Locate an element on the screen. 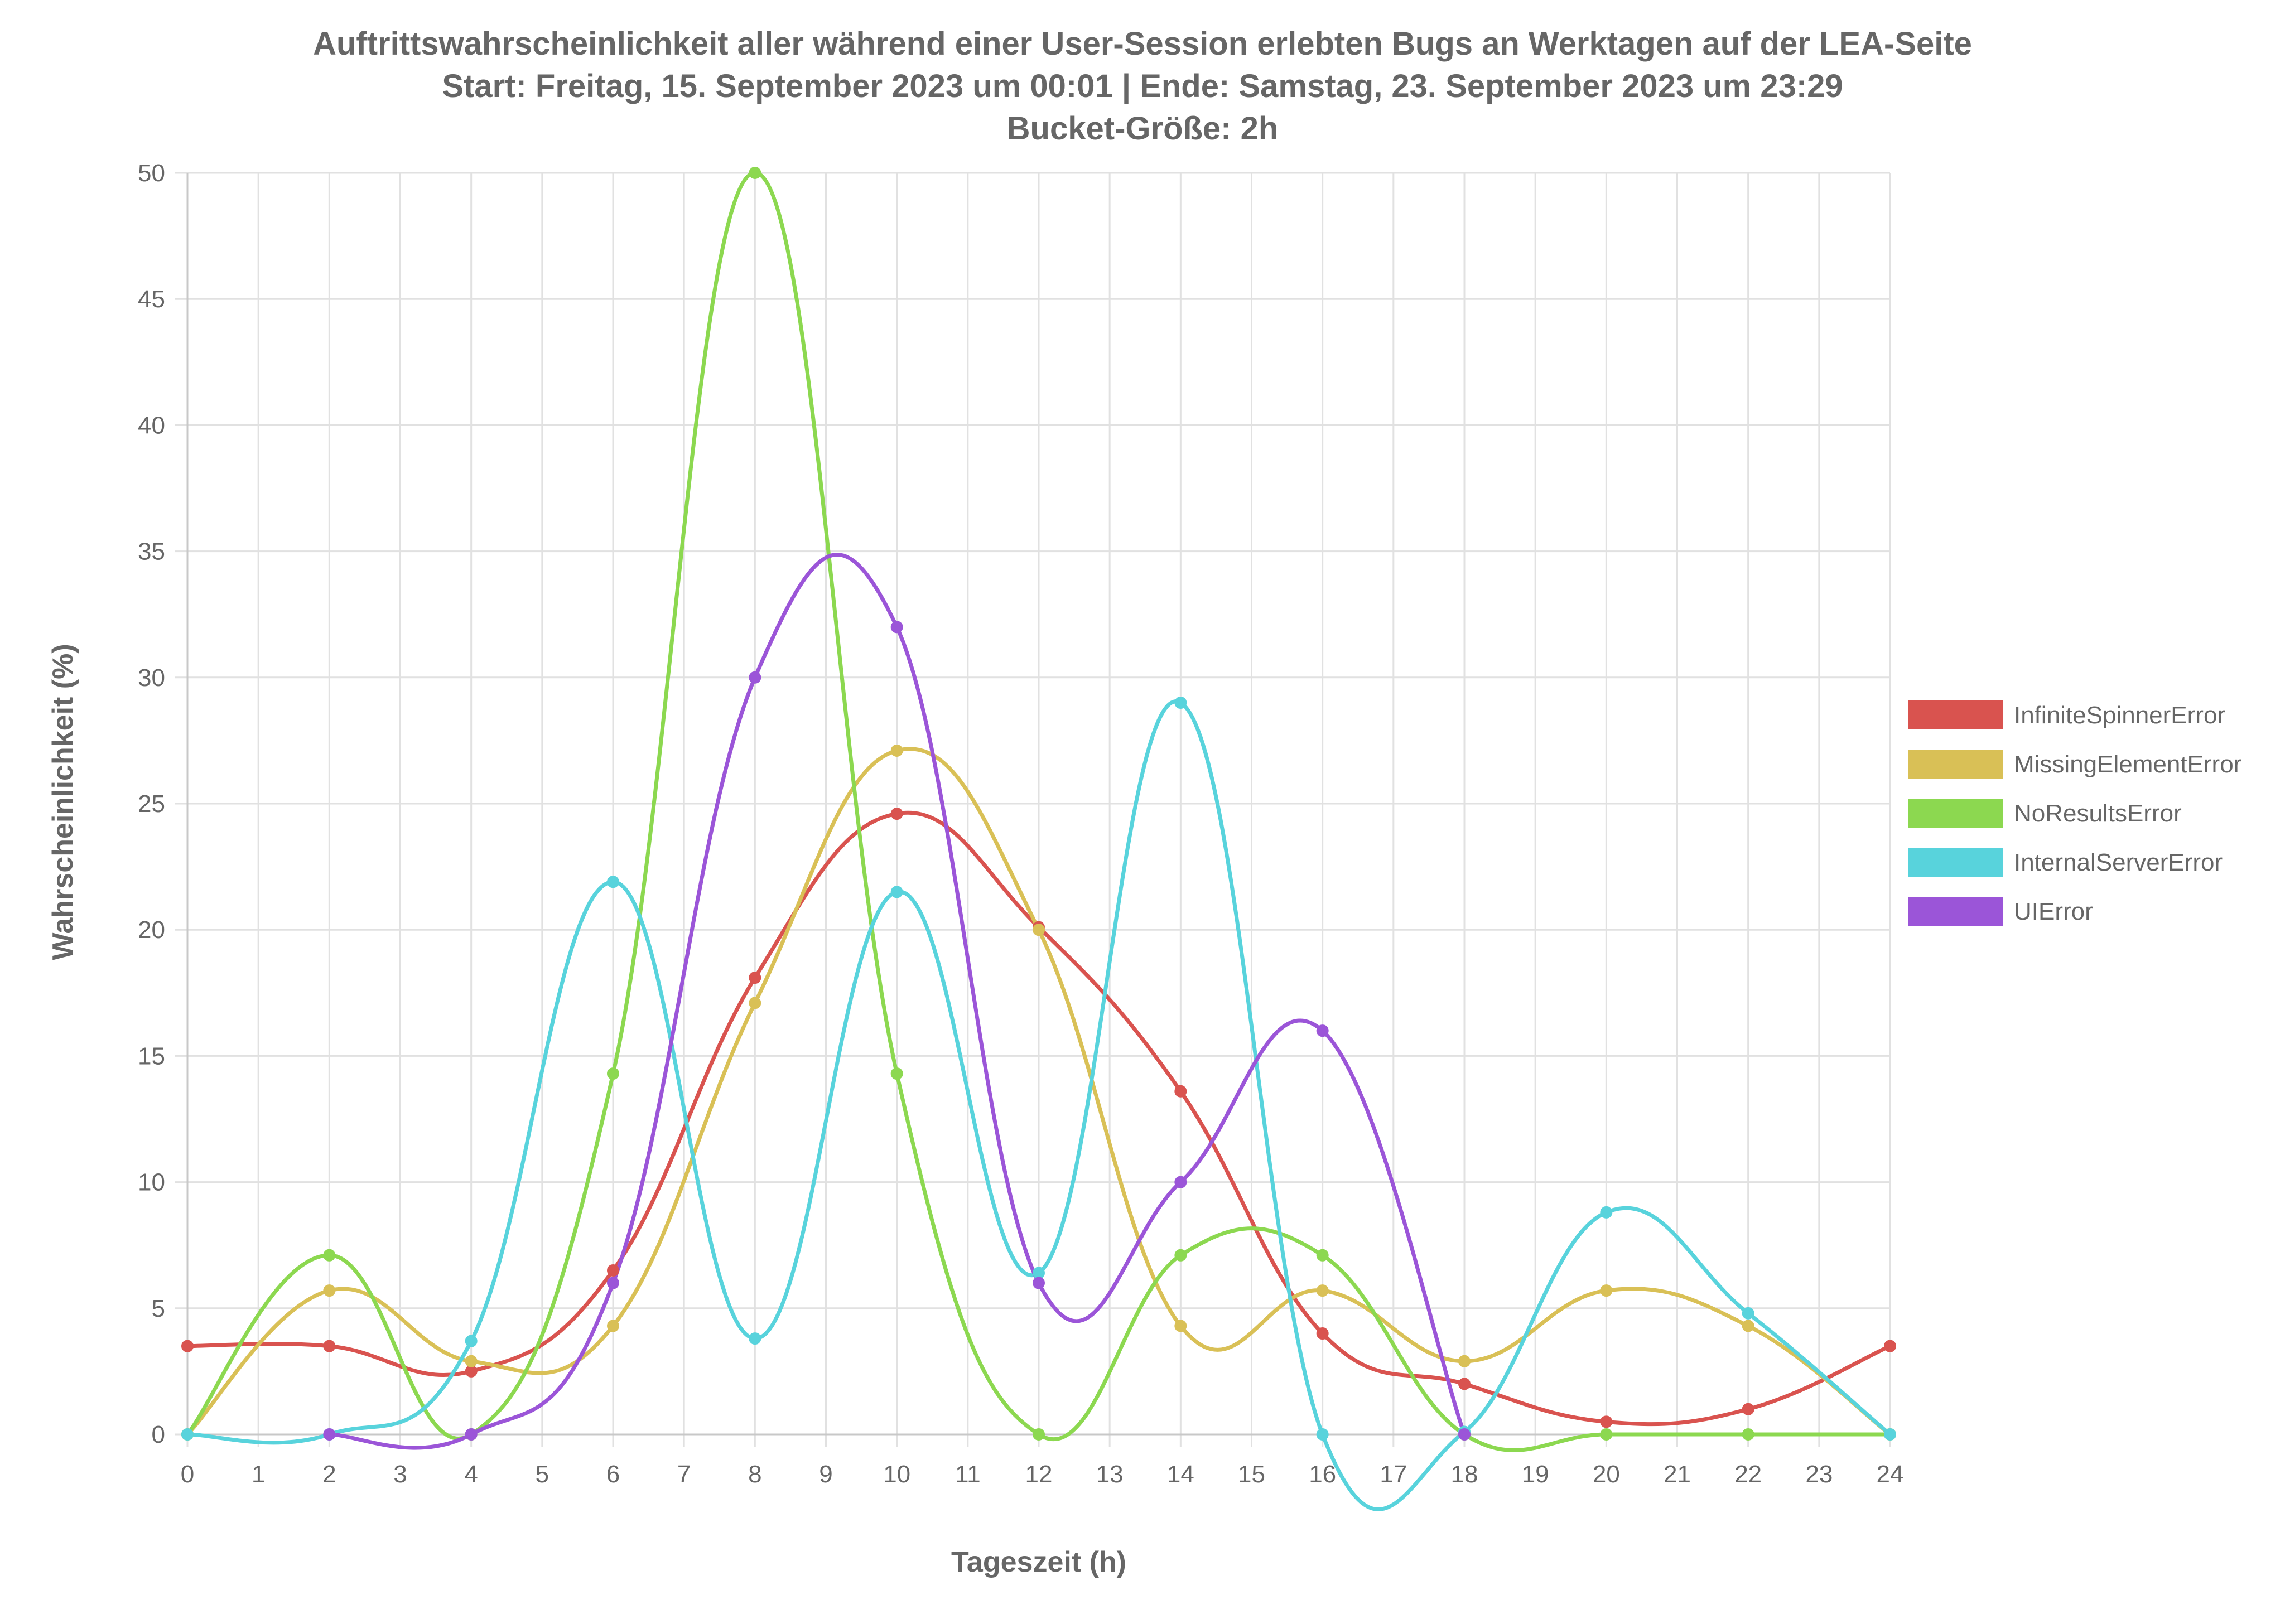 This screenshot has height=1624, width=2285. y-tick-label: 5 is located at coordinates (158, 1308).